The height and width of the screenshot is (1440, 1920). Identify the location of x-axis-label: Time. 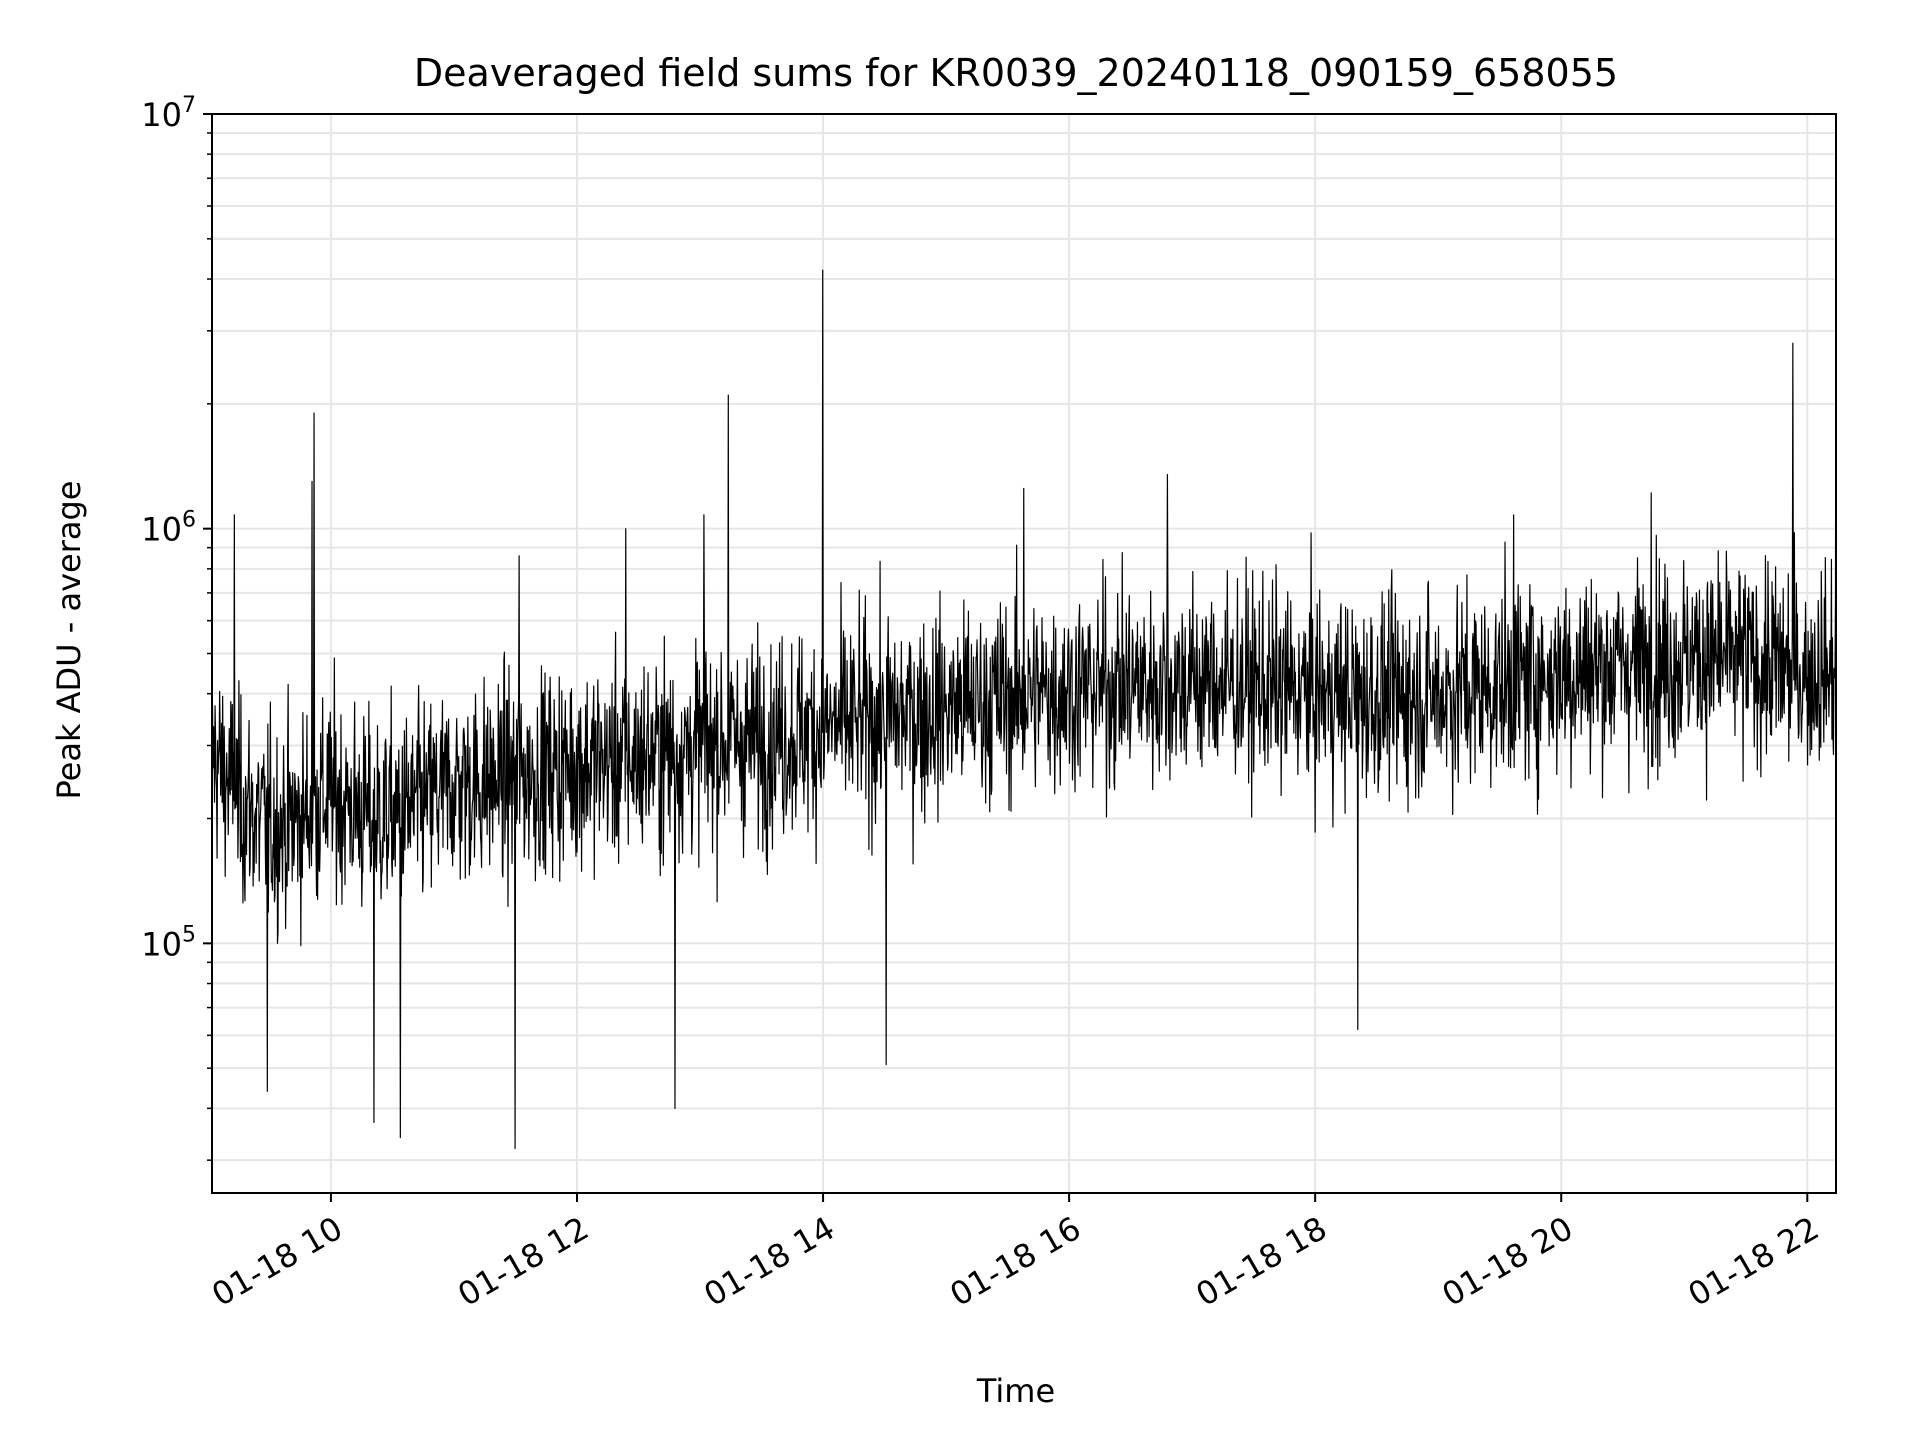
(1015, 1391).